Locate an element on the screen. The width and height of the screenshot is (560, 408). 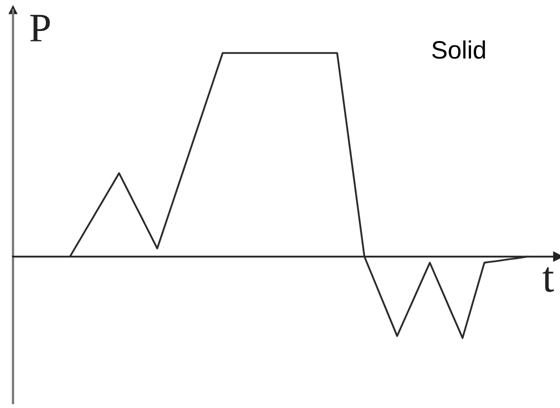
y-axis-title: P is located at coordinates (40, 28).